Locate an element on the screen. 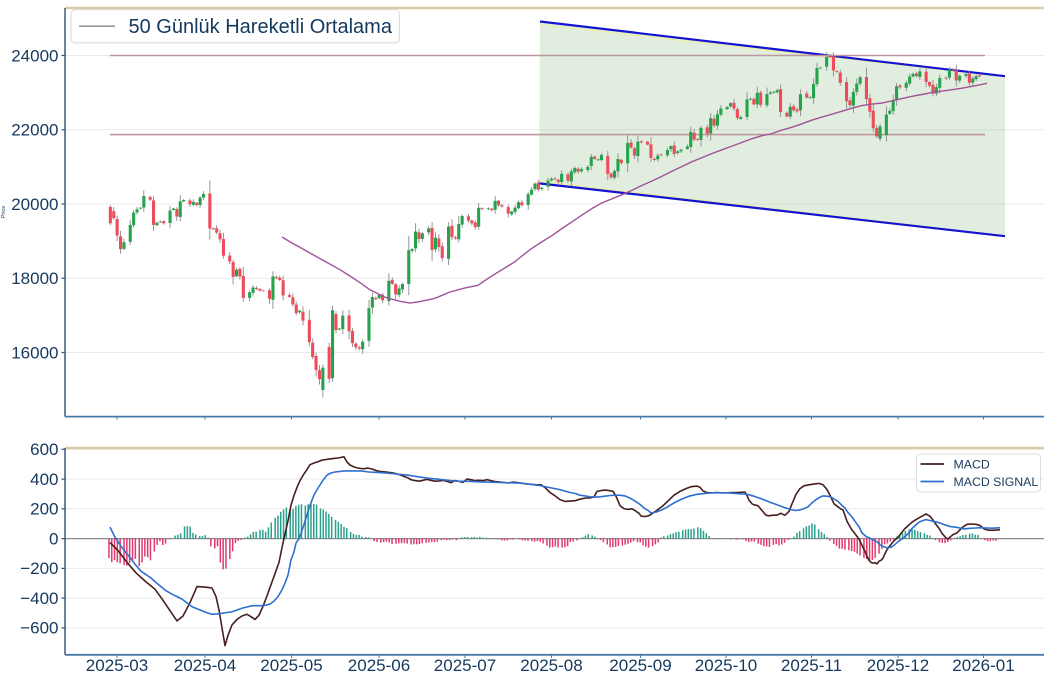 This screenshot has height=677, width=1050. svg-text: −200 is located at coordinates (39, 568).